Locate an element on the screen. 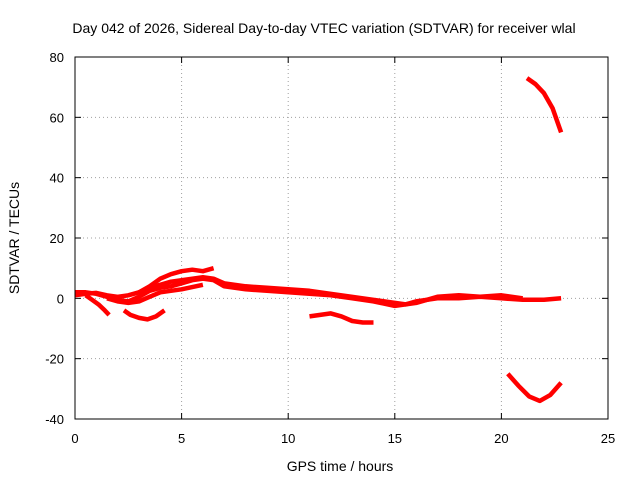 This screenshot has height=480, width=640. y-axis-label: SDTVAR / TECUs is located at coordinates (14, 238).